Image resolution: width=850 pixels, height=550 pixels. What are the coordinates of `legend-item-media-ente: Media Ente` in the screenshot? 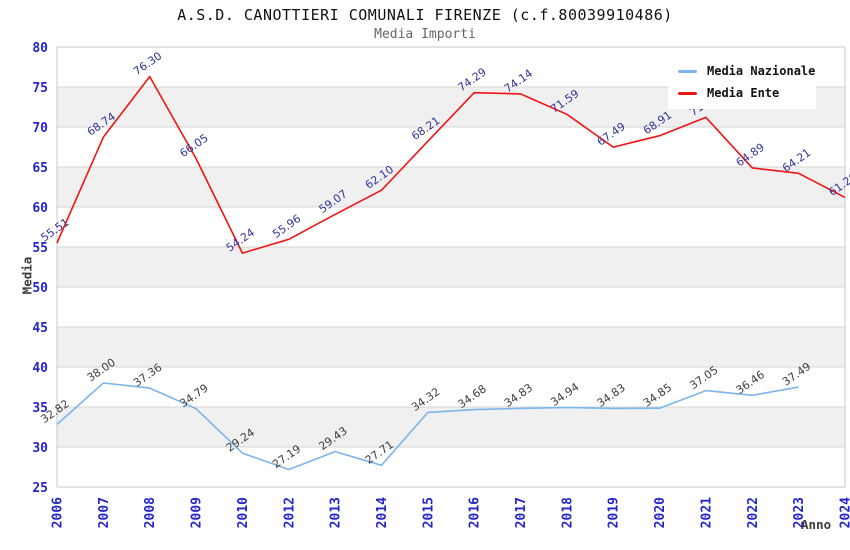 It's located at (743, 93).